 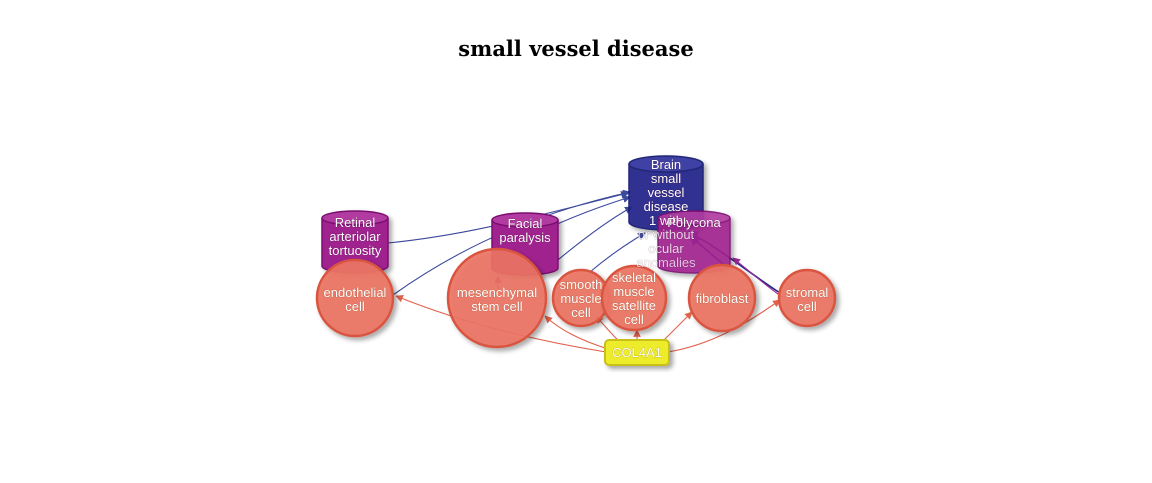 I want to click on node-stromal-cell, so click(x=807, y=298).